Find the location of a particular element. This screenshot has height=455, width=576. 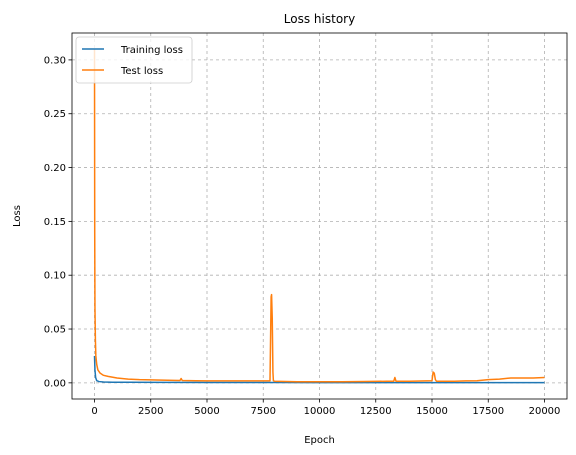

series-line-training-loss is located at coordinates (319, 369).